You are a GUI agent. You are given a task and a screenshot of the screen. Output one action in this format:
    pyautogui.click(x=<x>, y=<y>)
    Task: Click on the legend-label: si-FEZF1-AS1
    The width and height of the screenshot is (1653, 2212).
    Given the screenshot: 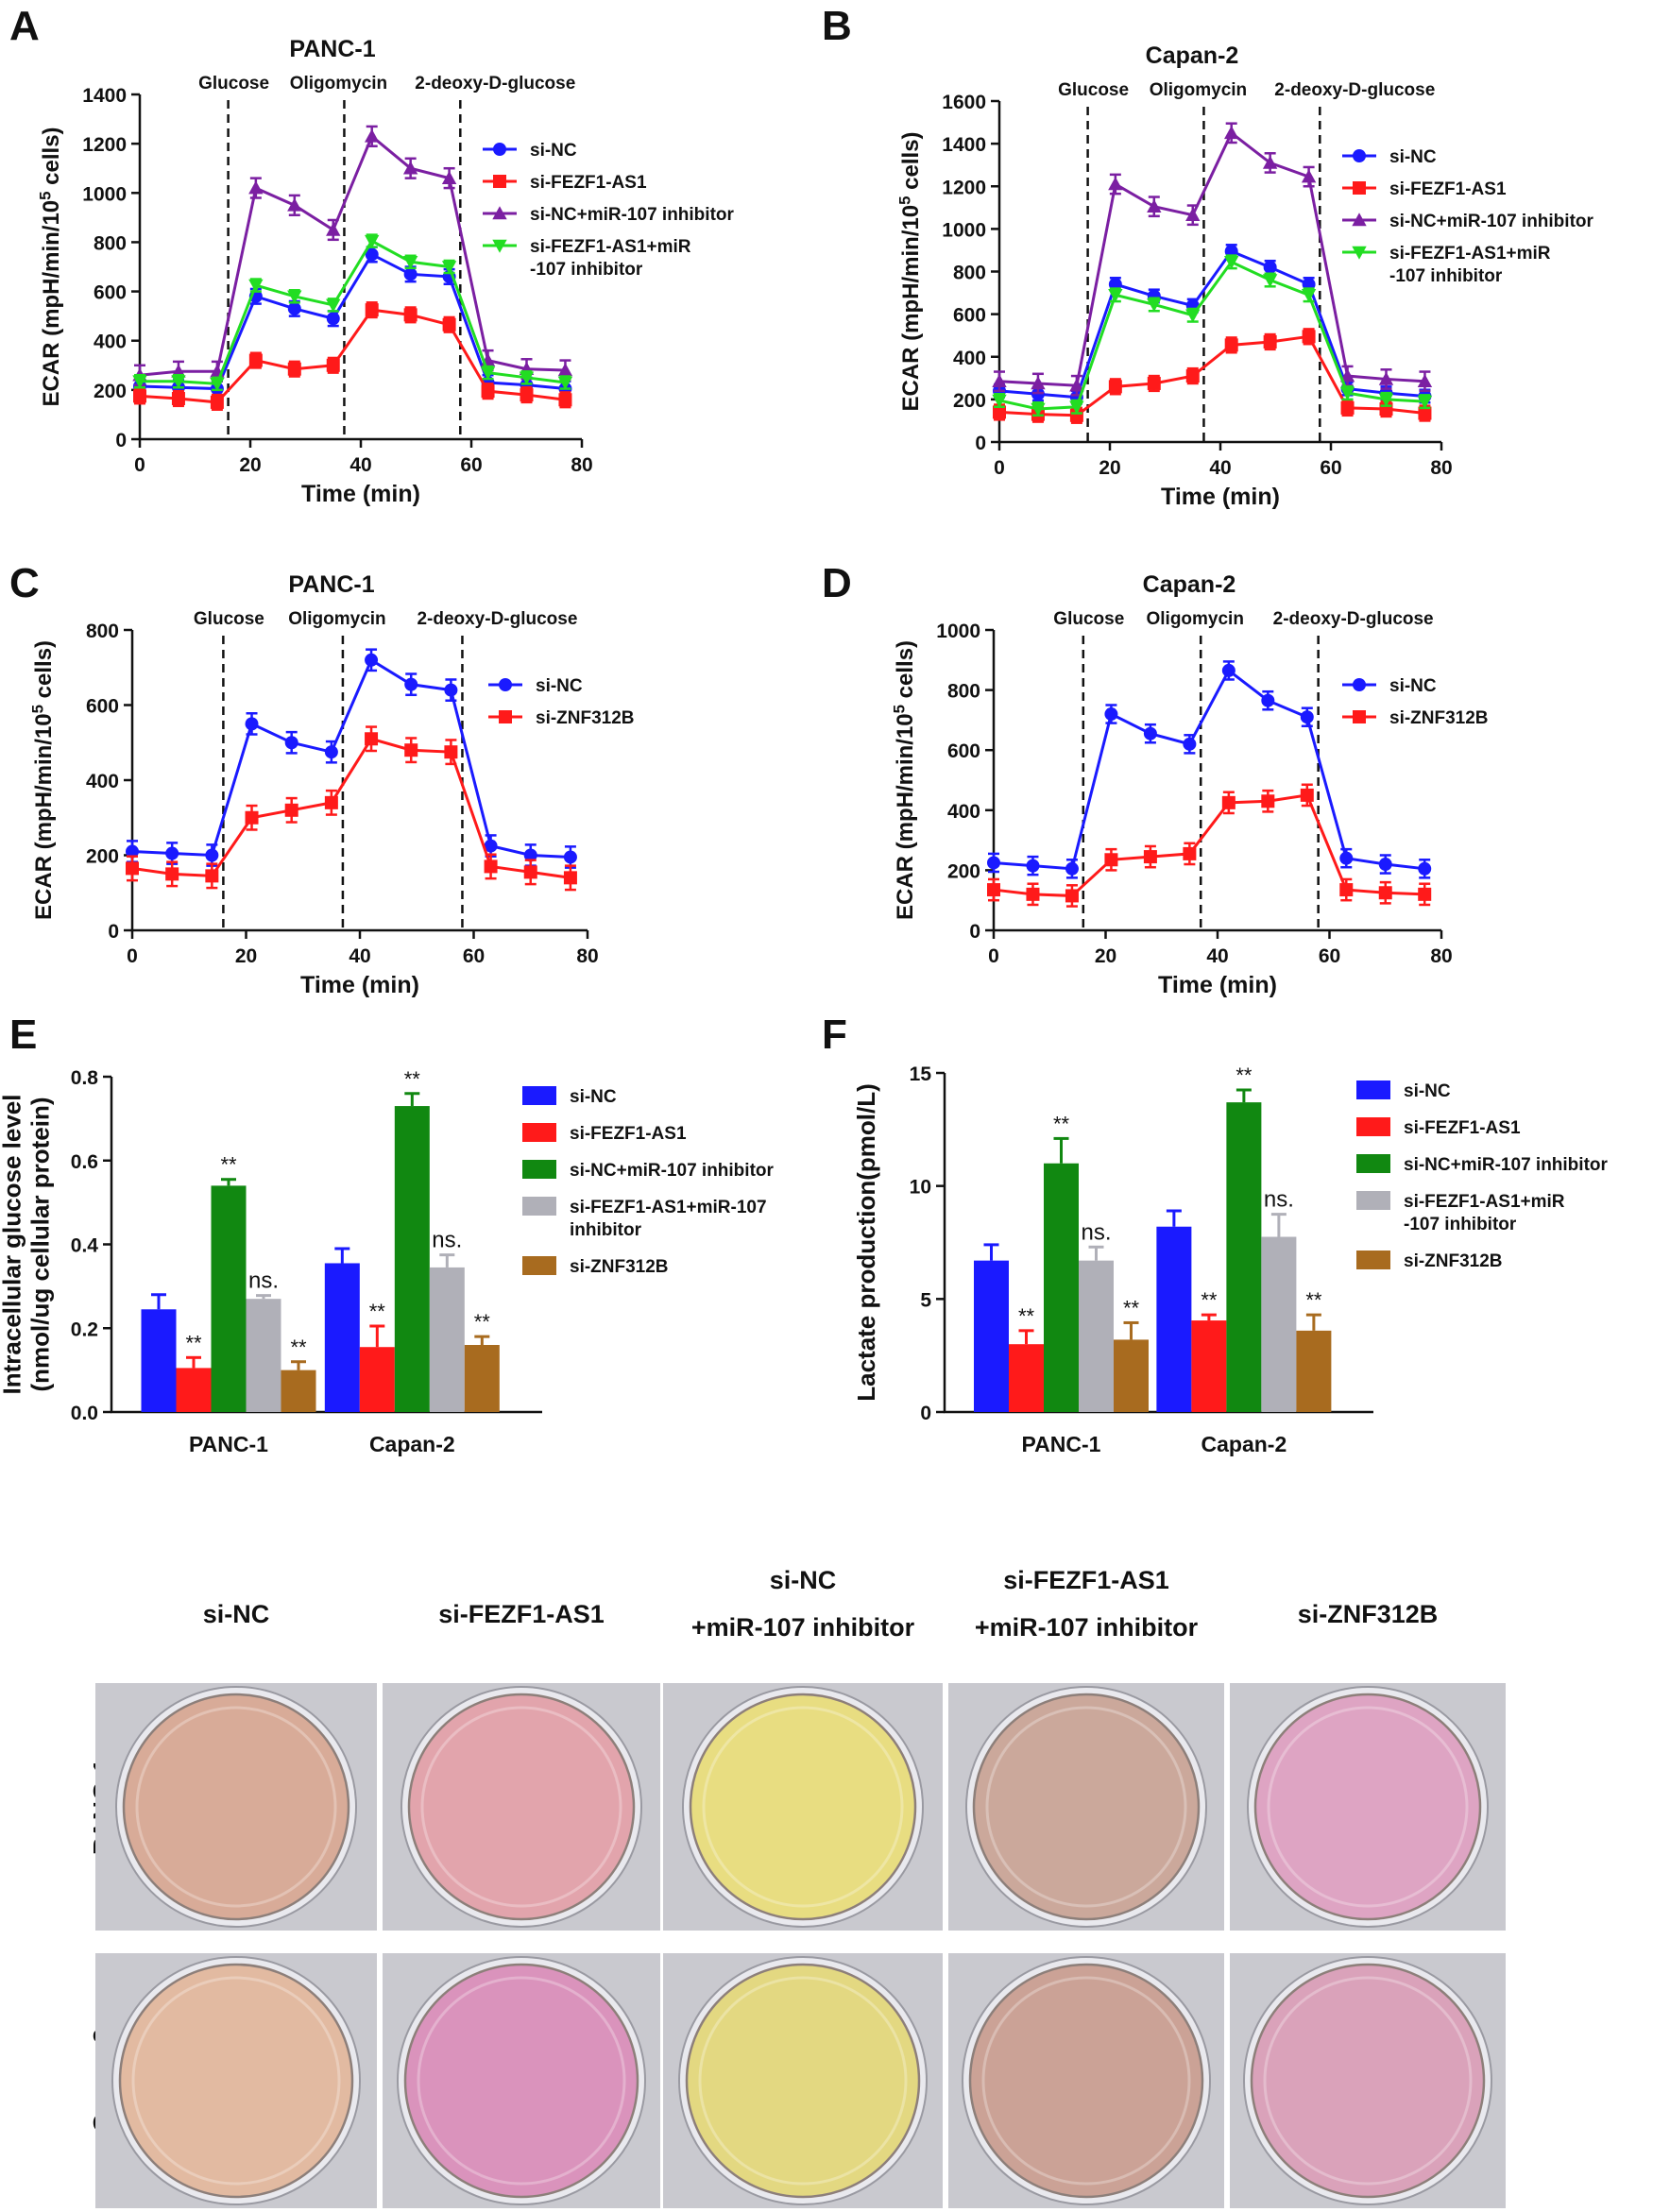 What is the action you would take?
    pyautogui.click(x=1462, y=1128)
    